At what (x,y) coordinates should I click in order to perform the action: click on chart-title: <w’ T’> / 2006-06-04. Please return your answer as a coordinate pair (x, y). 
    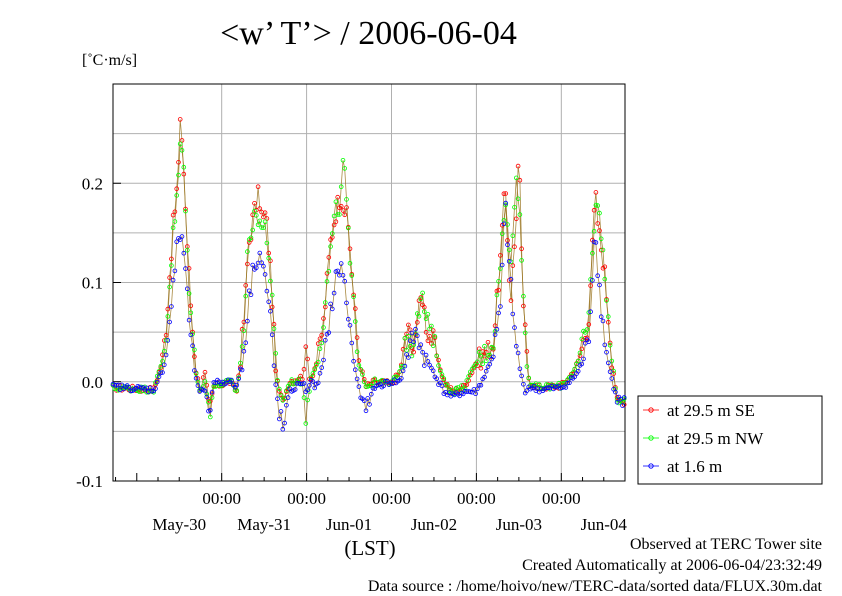
    Looking at the image, I should click on (368, 33).